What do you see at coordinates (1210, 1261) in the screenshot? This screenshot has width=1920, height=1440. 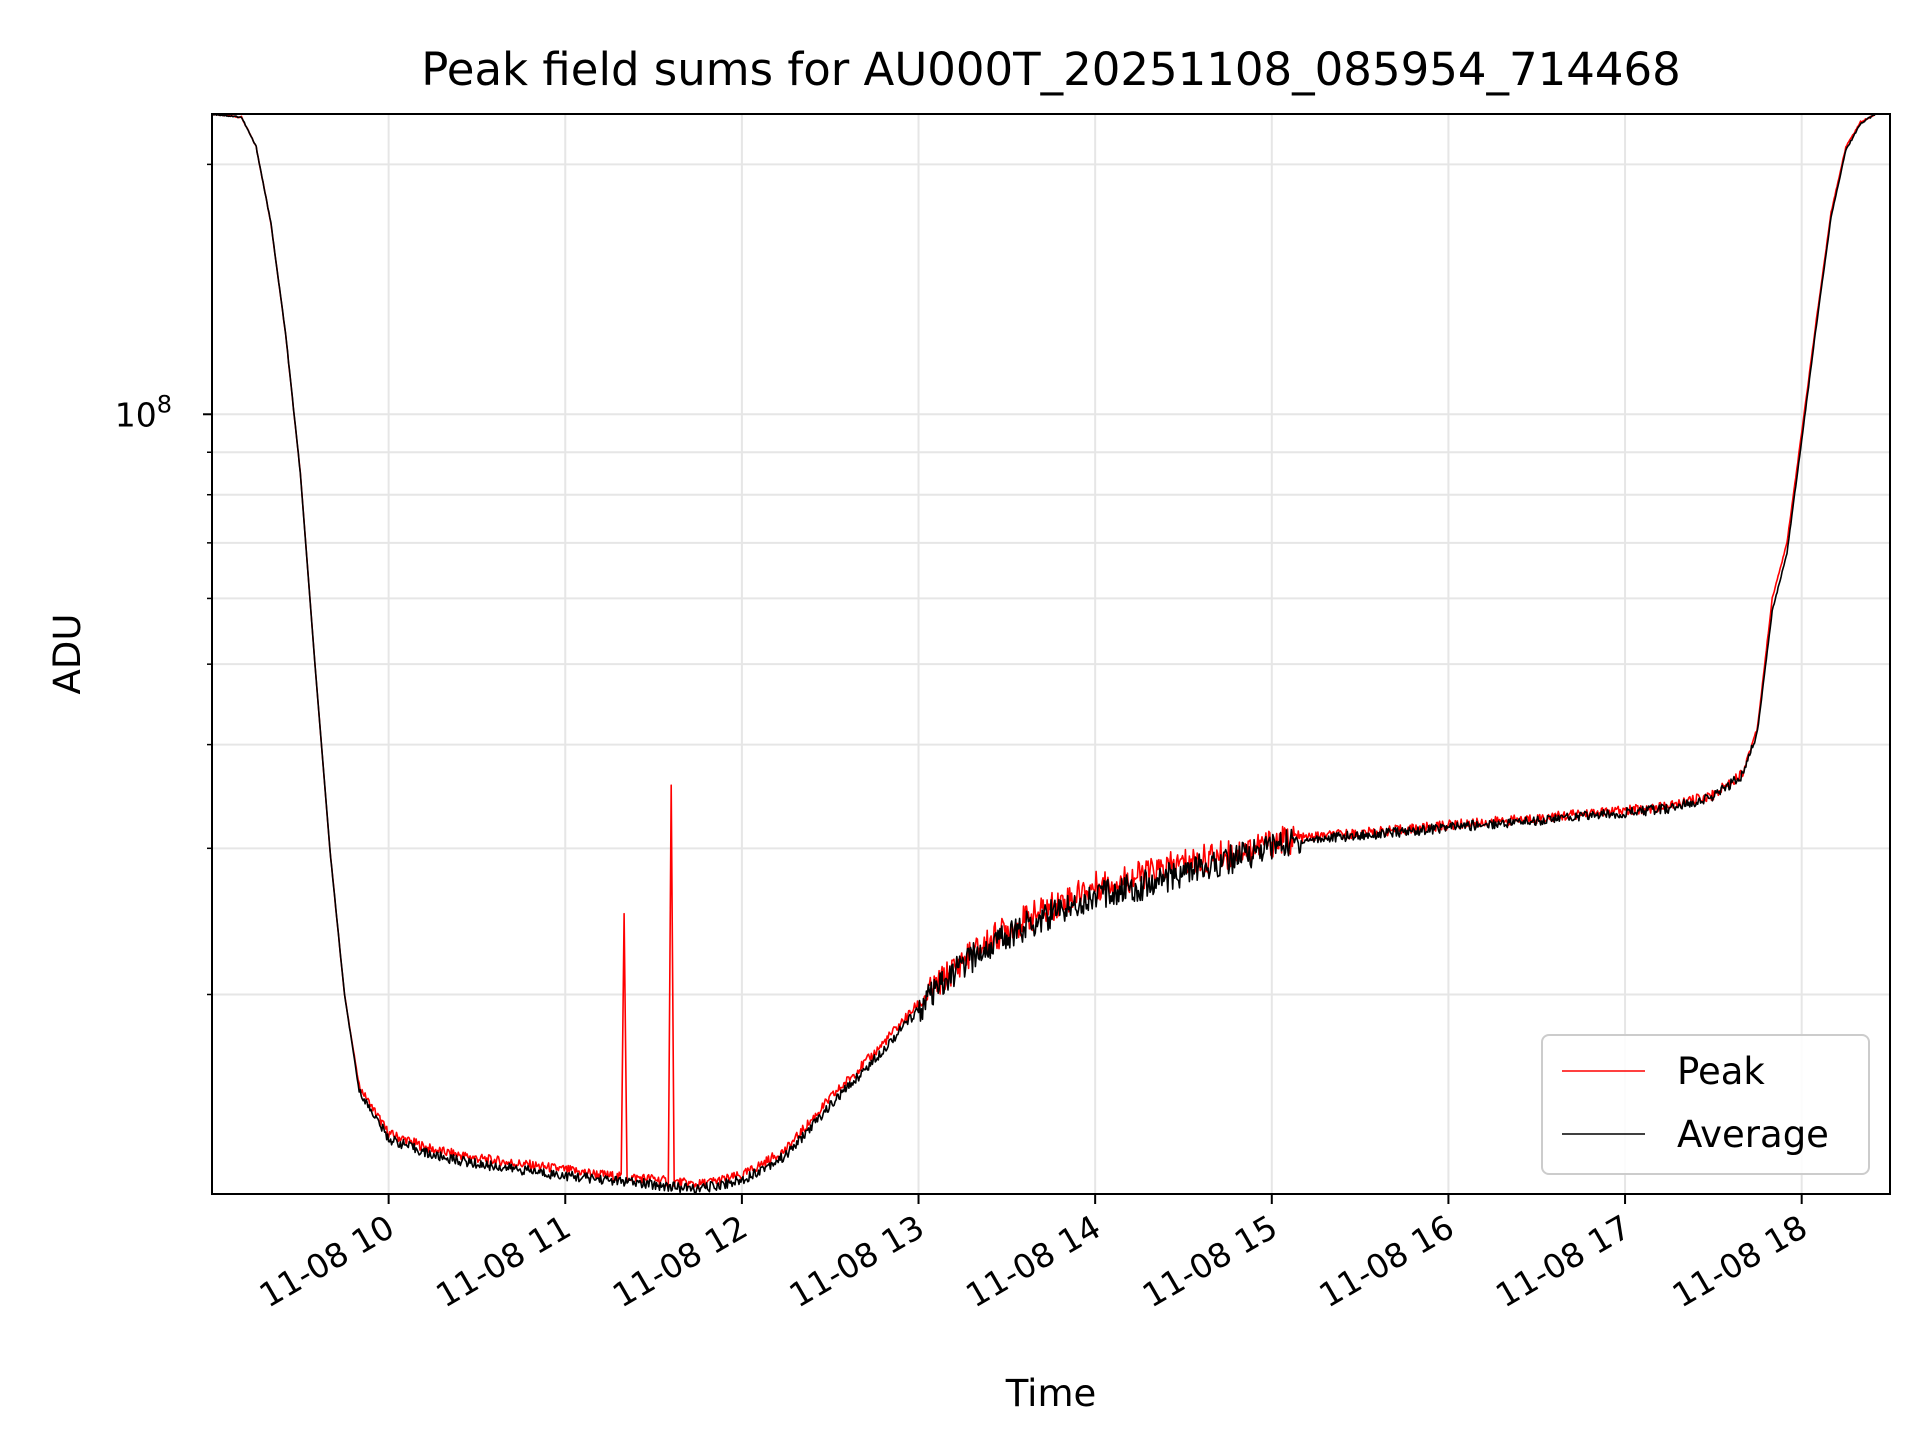 I see `x-tick-label: 11-08 15` at bounding box center [1210, 1261].